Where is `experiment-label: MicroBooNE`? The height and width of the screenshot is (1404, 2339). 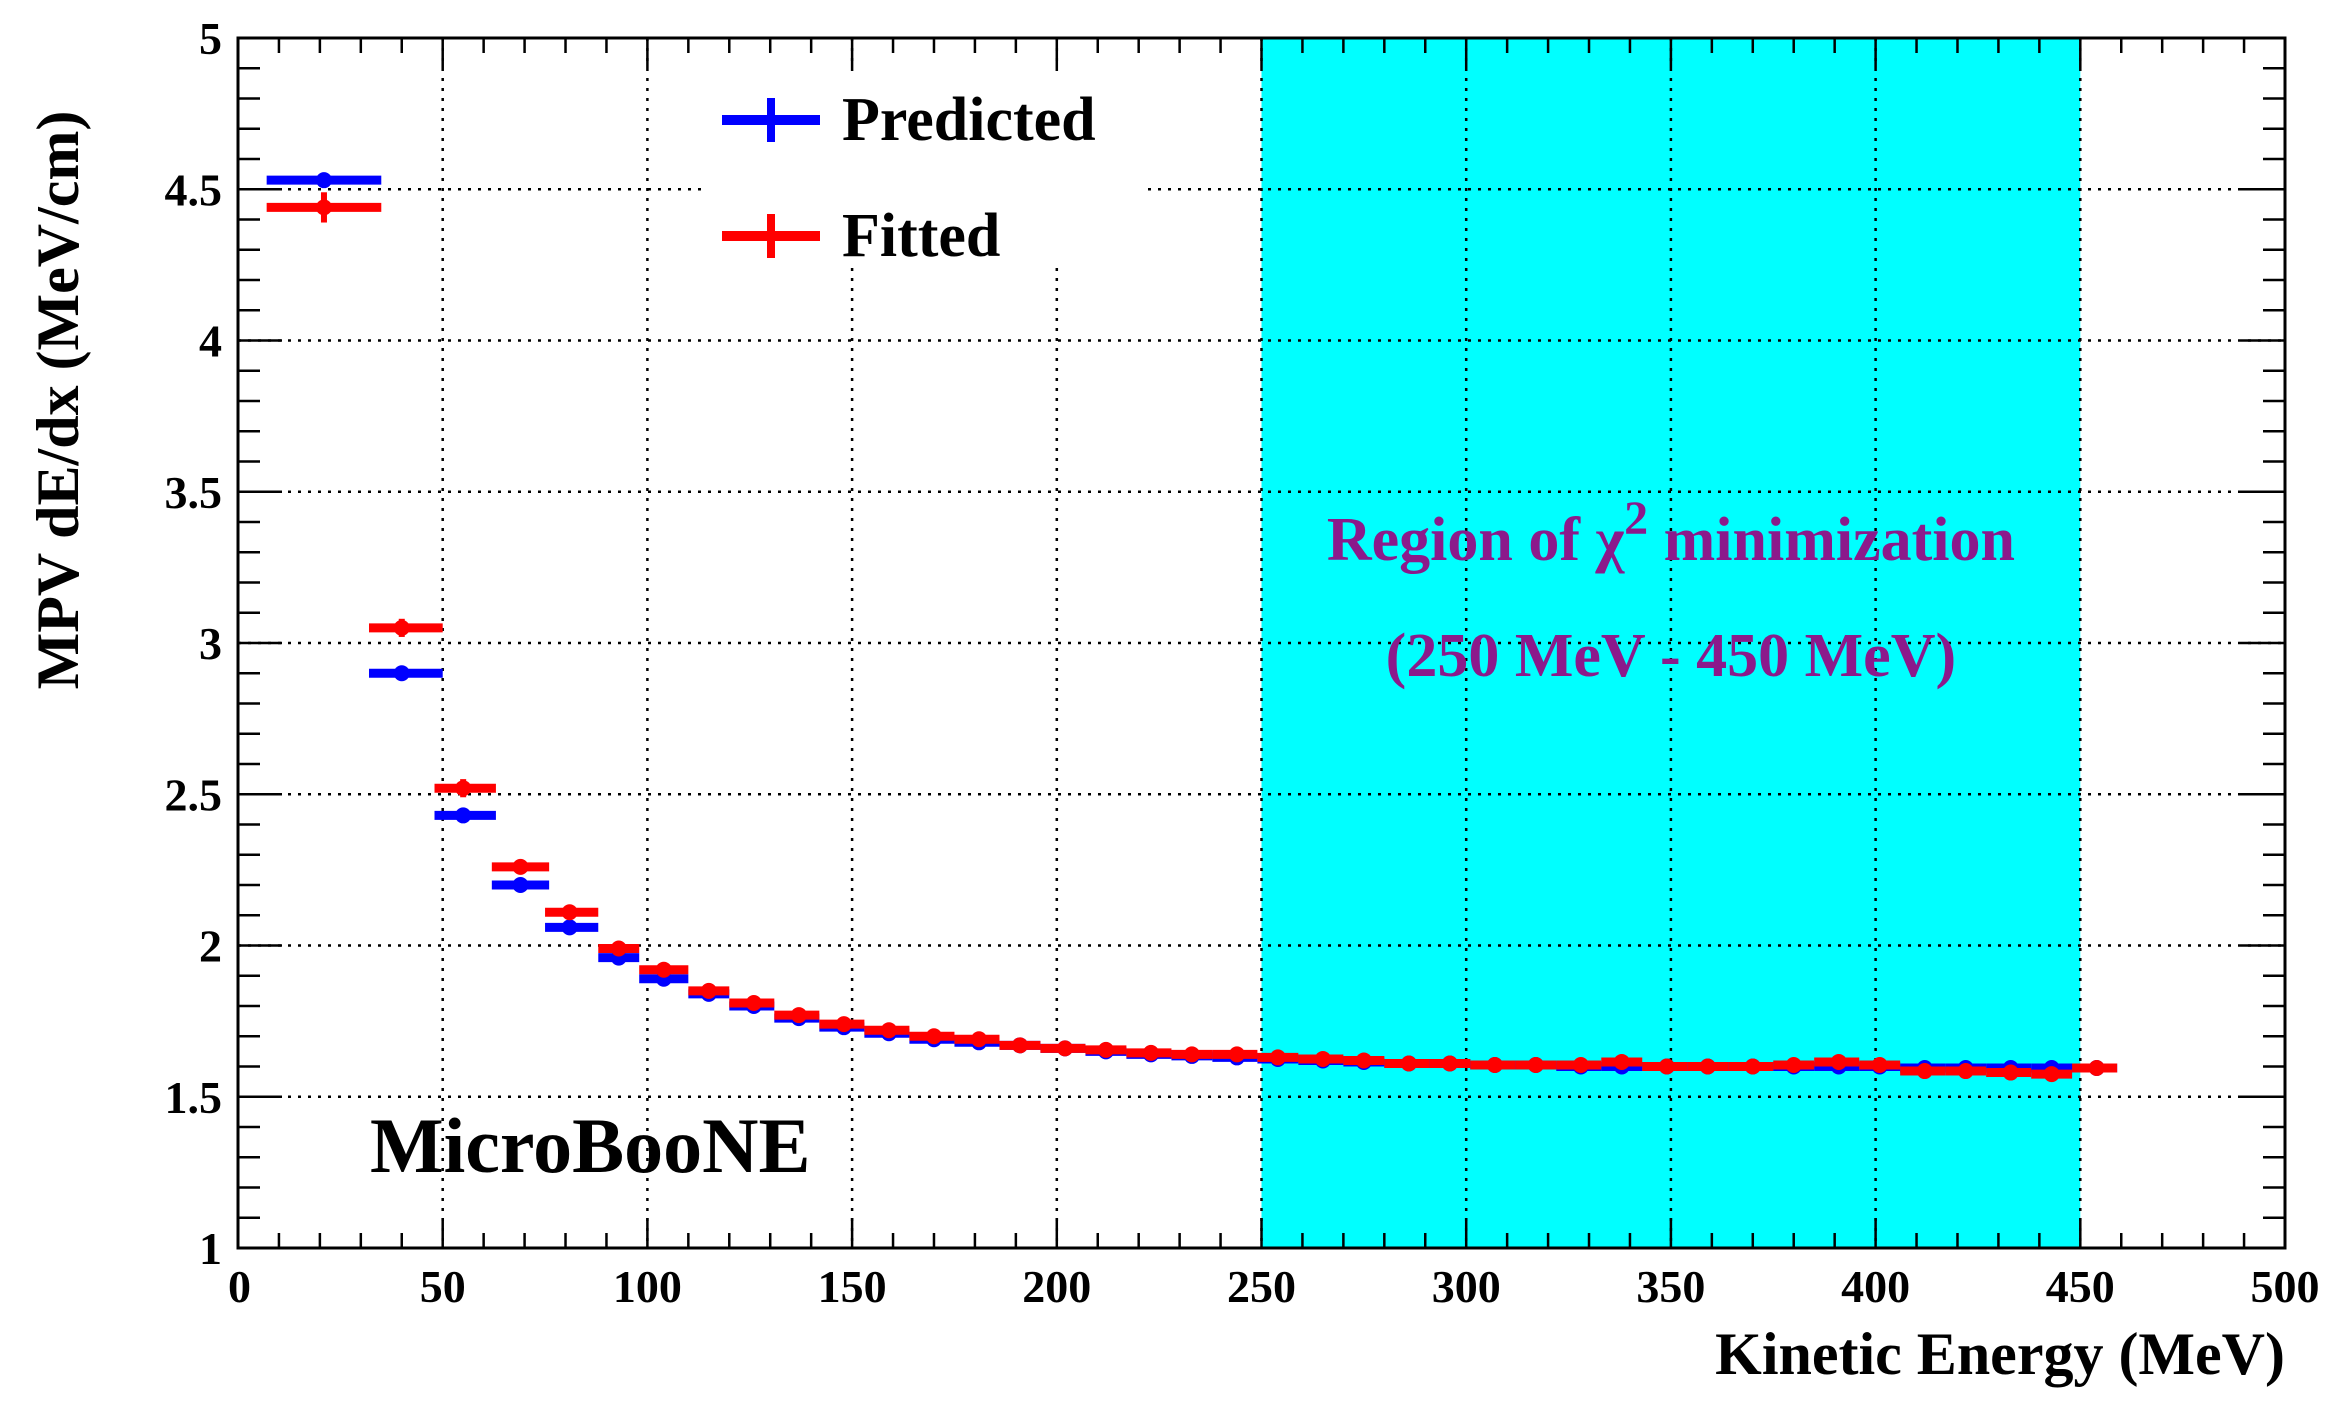 experiment-label: MicroBooNE is located at coordinates (590, 1145).